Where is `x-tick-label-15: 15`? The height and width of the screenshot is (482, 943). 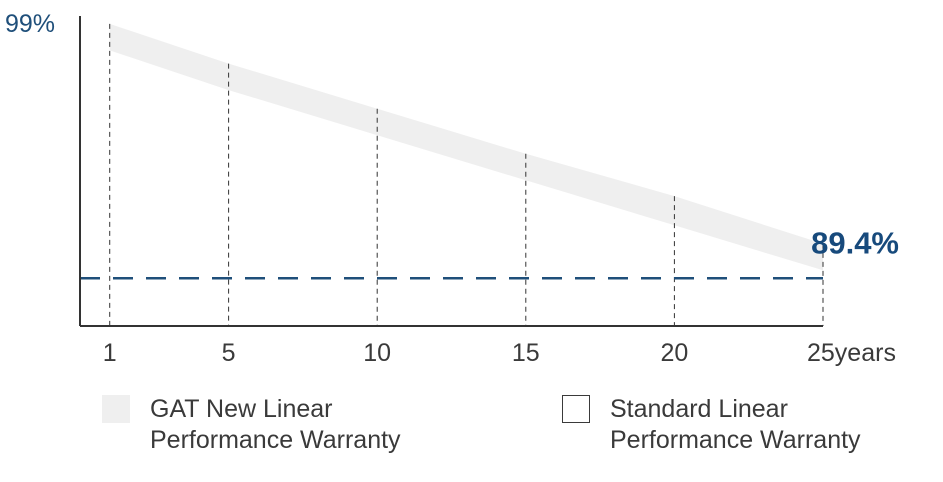 x-tick-label-15: 15 is located at coordinates (526, 353).